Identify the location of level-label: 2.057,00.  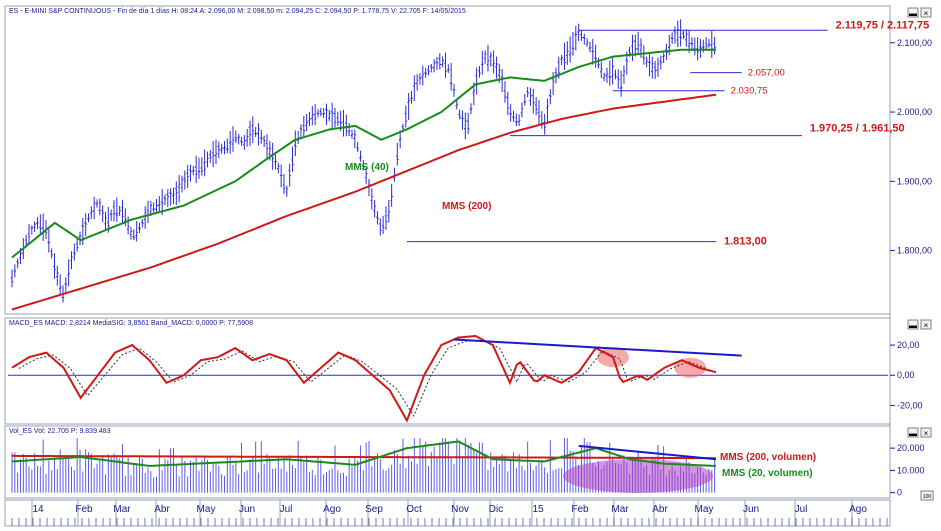
(766, 73).